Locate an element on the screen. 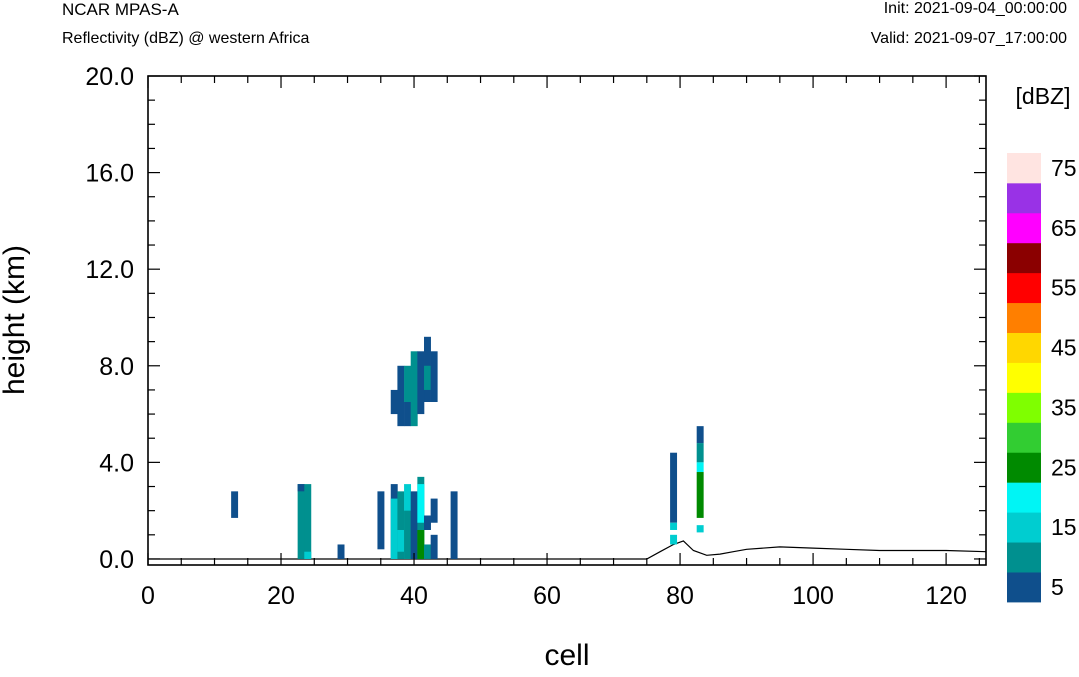 This screenshot has height=677, width=1079. field-title: Reflectivity (dBZ) @ western Africa is located at coordinates (186, 38).